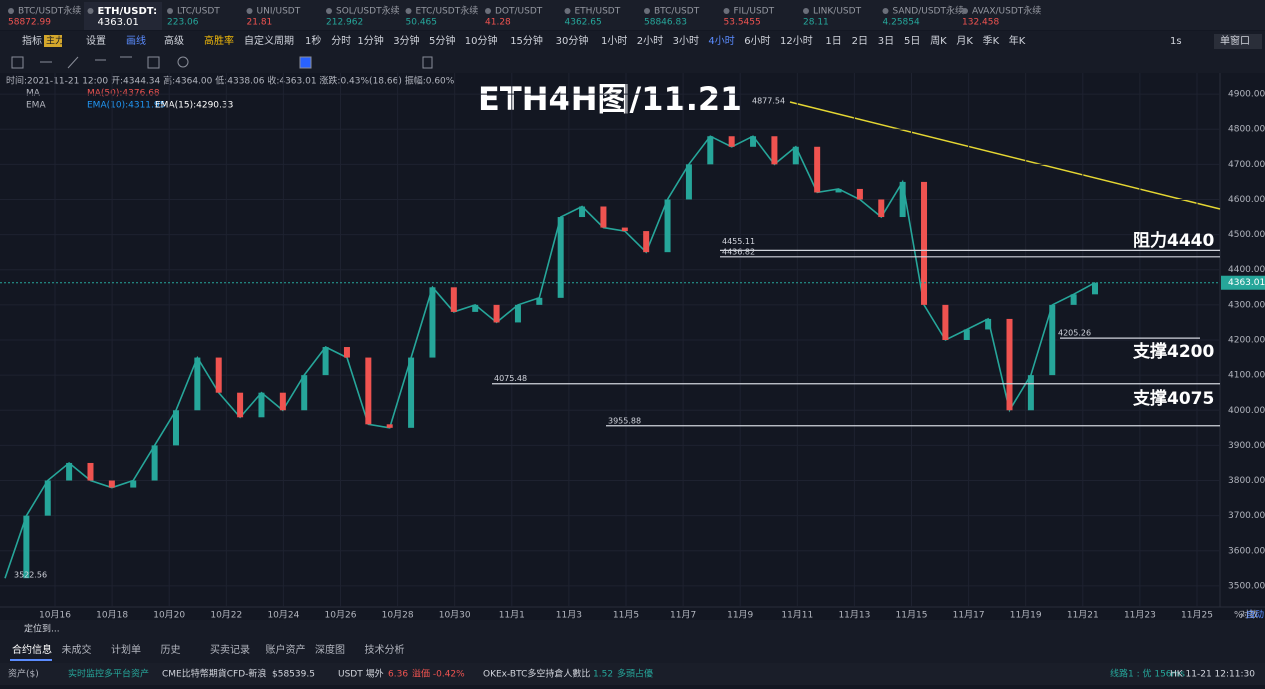 Image resolution: width=1265 pixels, height=689 pixels. Describe the element at coordinates (1255, 615) in the screenshot. I see `axis-option: 自动` at that location.